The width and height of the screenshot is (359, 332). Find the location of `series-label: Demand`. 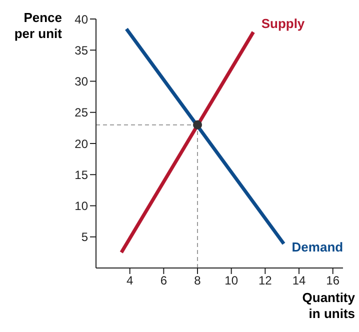

series-label: Demand is located at coordinates (318, 247).